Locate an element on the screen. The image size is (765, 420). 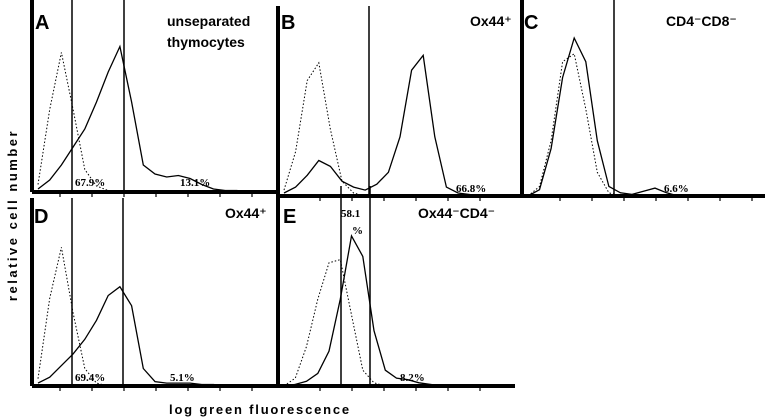
panel-e-solid-histogram is located at coordinates (396, 310).